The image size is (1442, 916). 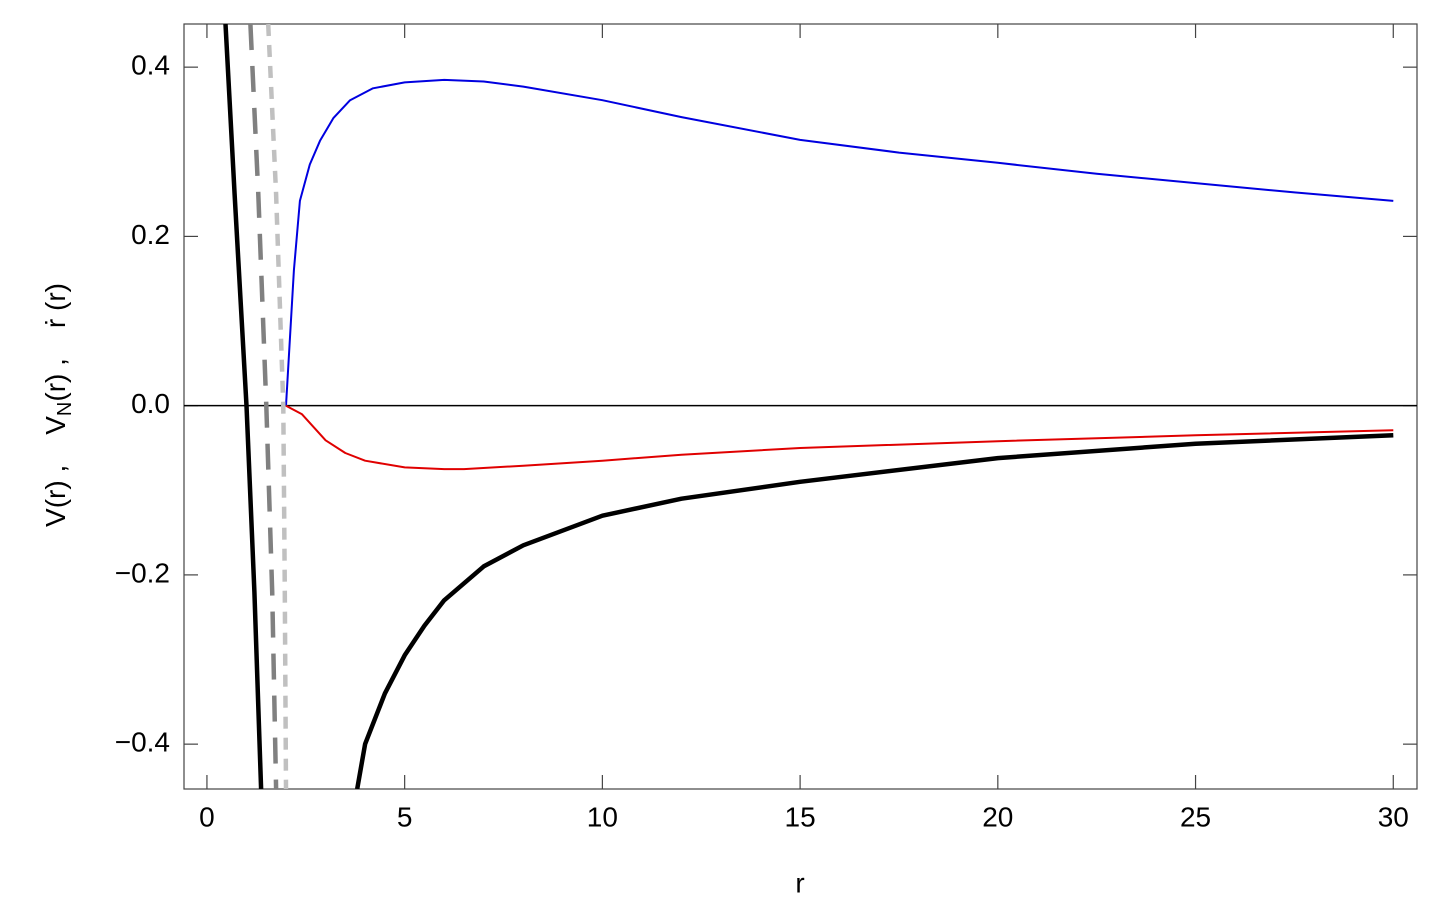 I want to click on x-tick-label: 25, so click(x=1195, y=816).